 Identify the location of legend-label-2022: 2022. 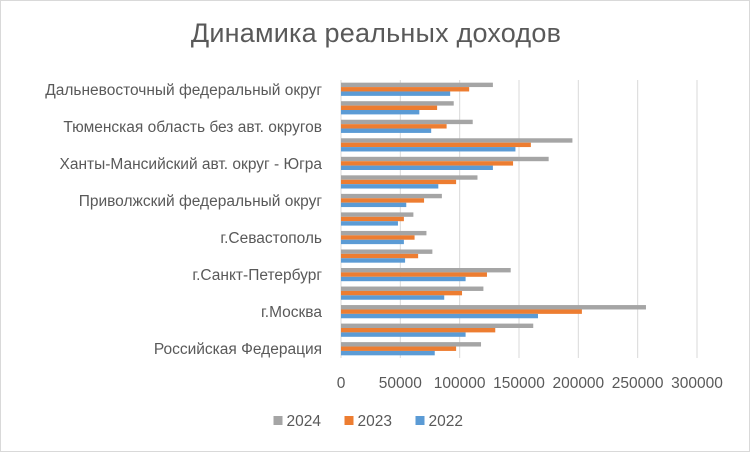
(446, 421).